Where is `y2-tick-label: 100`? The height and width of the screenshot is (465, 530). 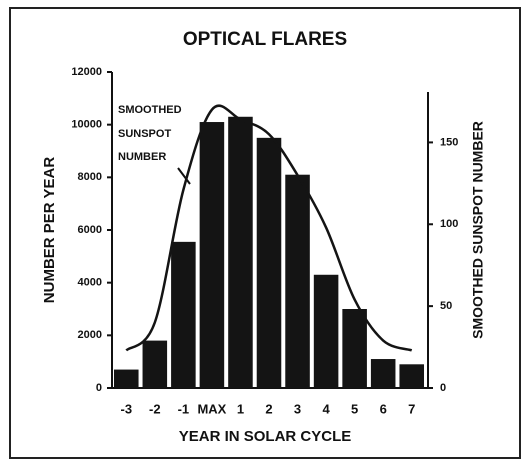
y2-tick-label: 100 is located at coordinates (449, 224).